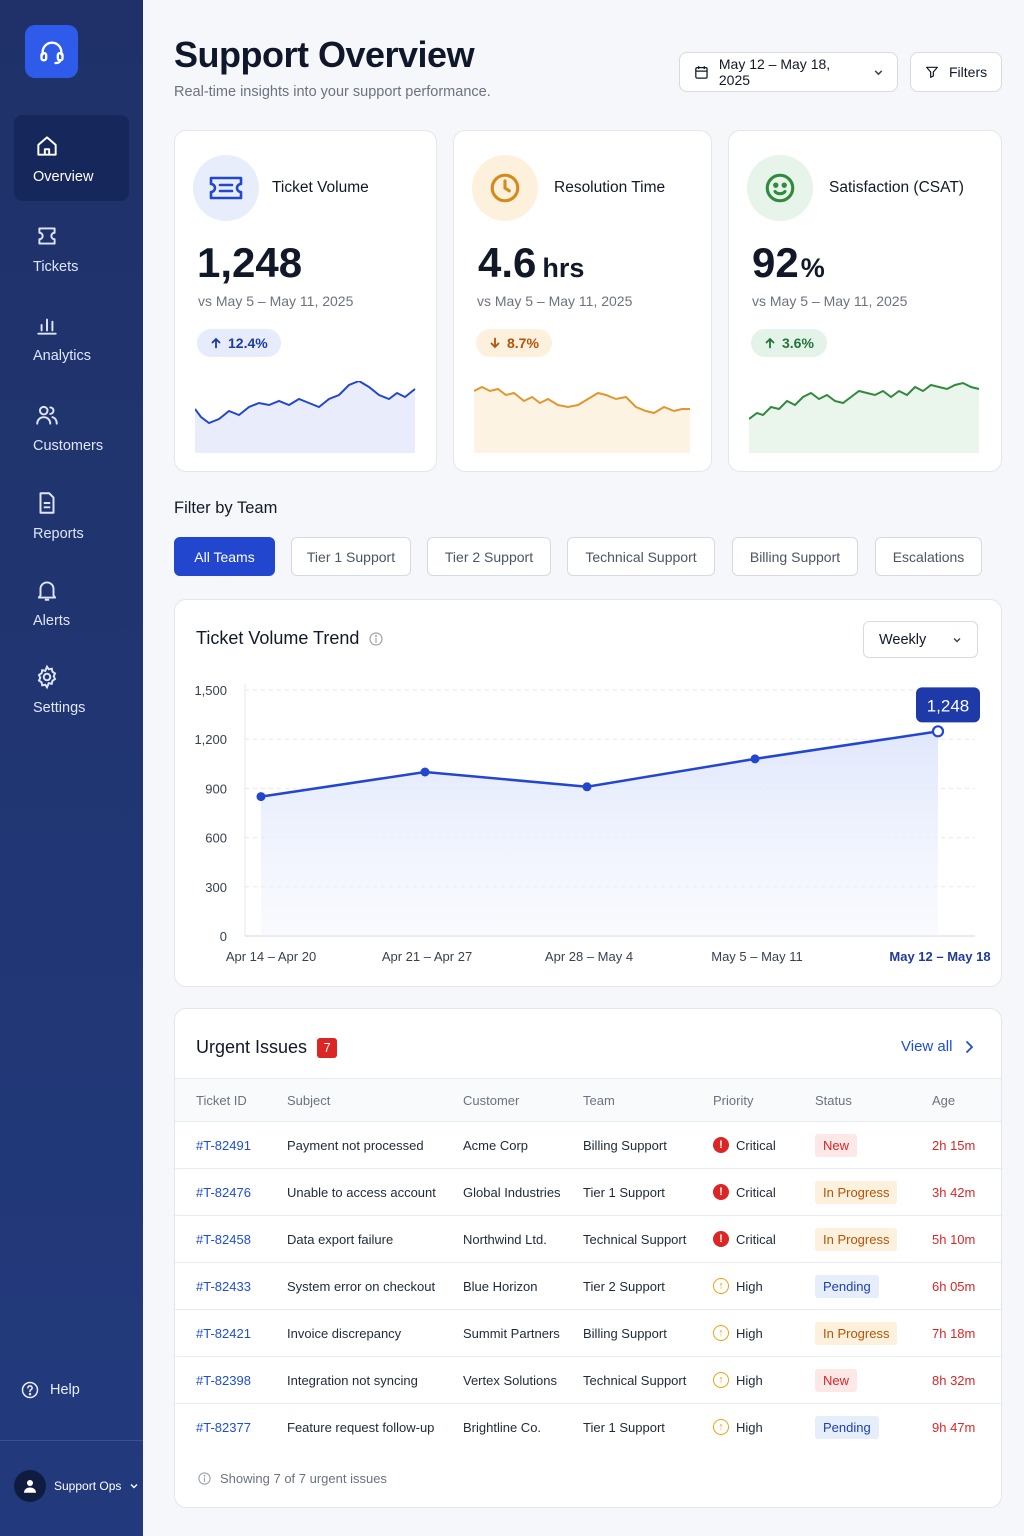  What do you see at coordinates (51, 51) in the screenshot?
I see `headset-logo-icon` at bounding box center [51, 51].